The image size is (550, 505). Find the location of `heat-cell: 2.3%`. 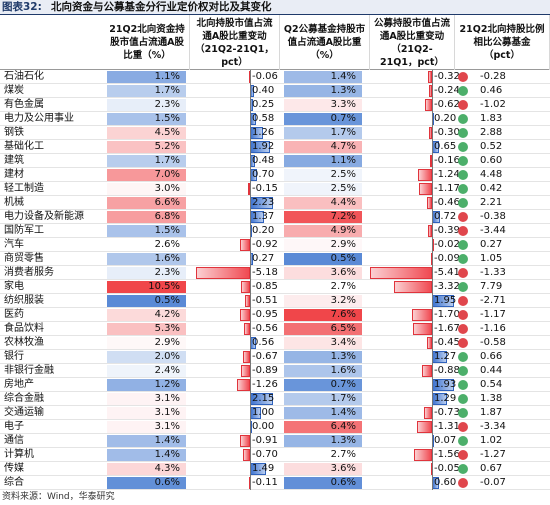

heat-cell: 2.3% is located at coordinates (146, 273).